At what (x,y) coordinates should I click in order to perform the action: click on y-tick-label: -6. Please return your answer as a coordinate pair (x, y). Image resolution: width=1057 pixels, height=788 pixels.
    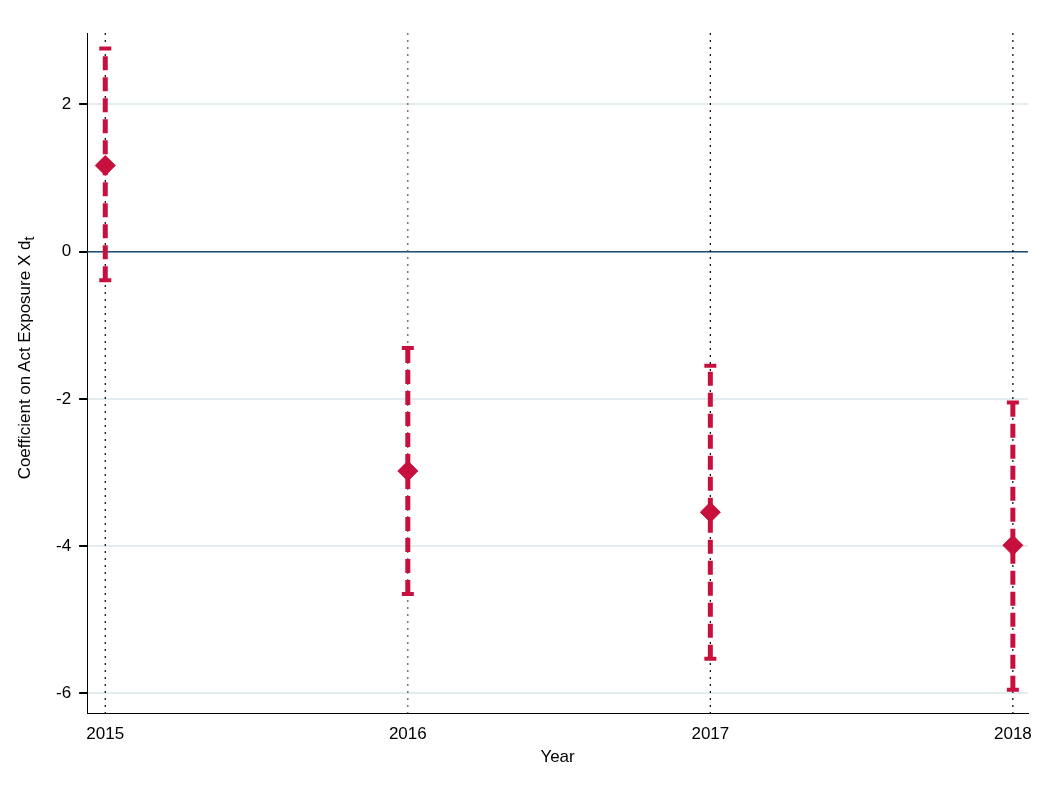
    Looking at the image, I should click on (63, 693).